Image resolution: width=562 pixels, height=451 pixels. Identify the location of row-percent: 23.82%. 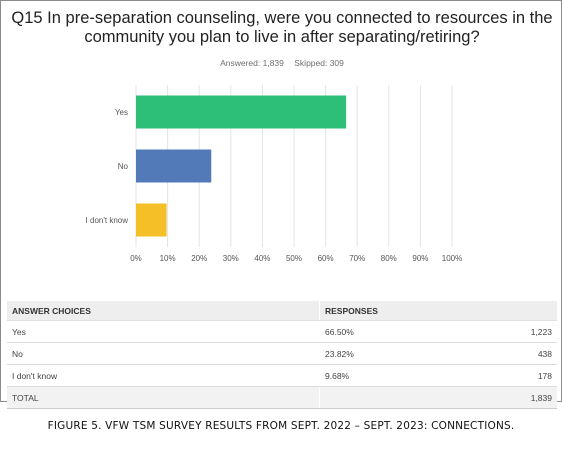
(384, 353).